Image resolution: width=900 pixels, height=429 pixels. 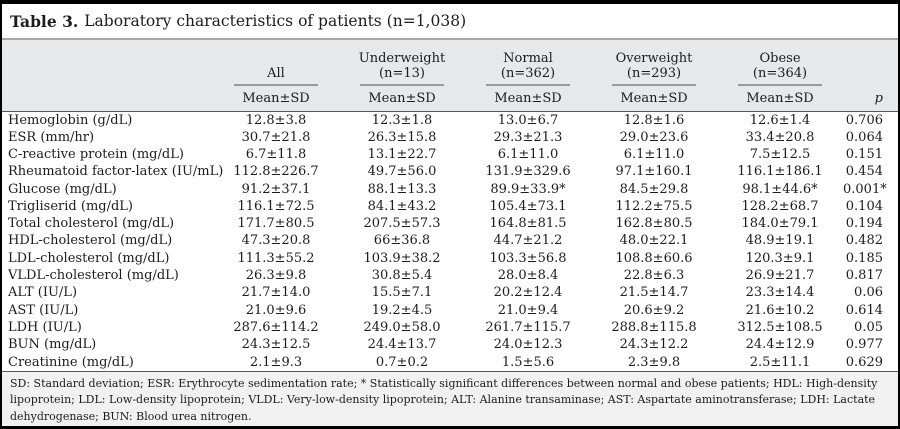 What do you see at coordinates (402, 345) in the screenshot?
I see `cell-underweight: 24.4±13.7` at bounding box center [402, 345].